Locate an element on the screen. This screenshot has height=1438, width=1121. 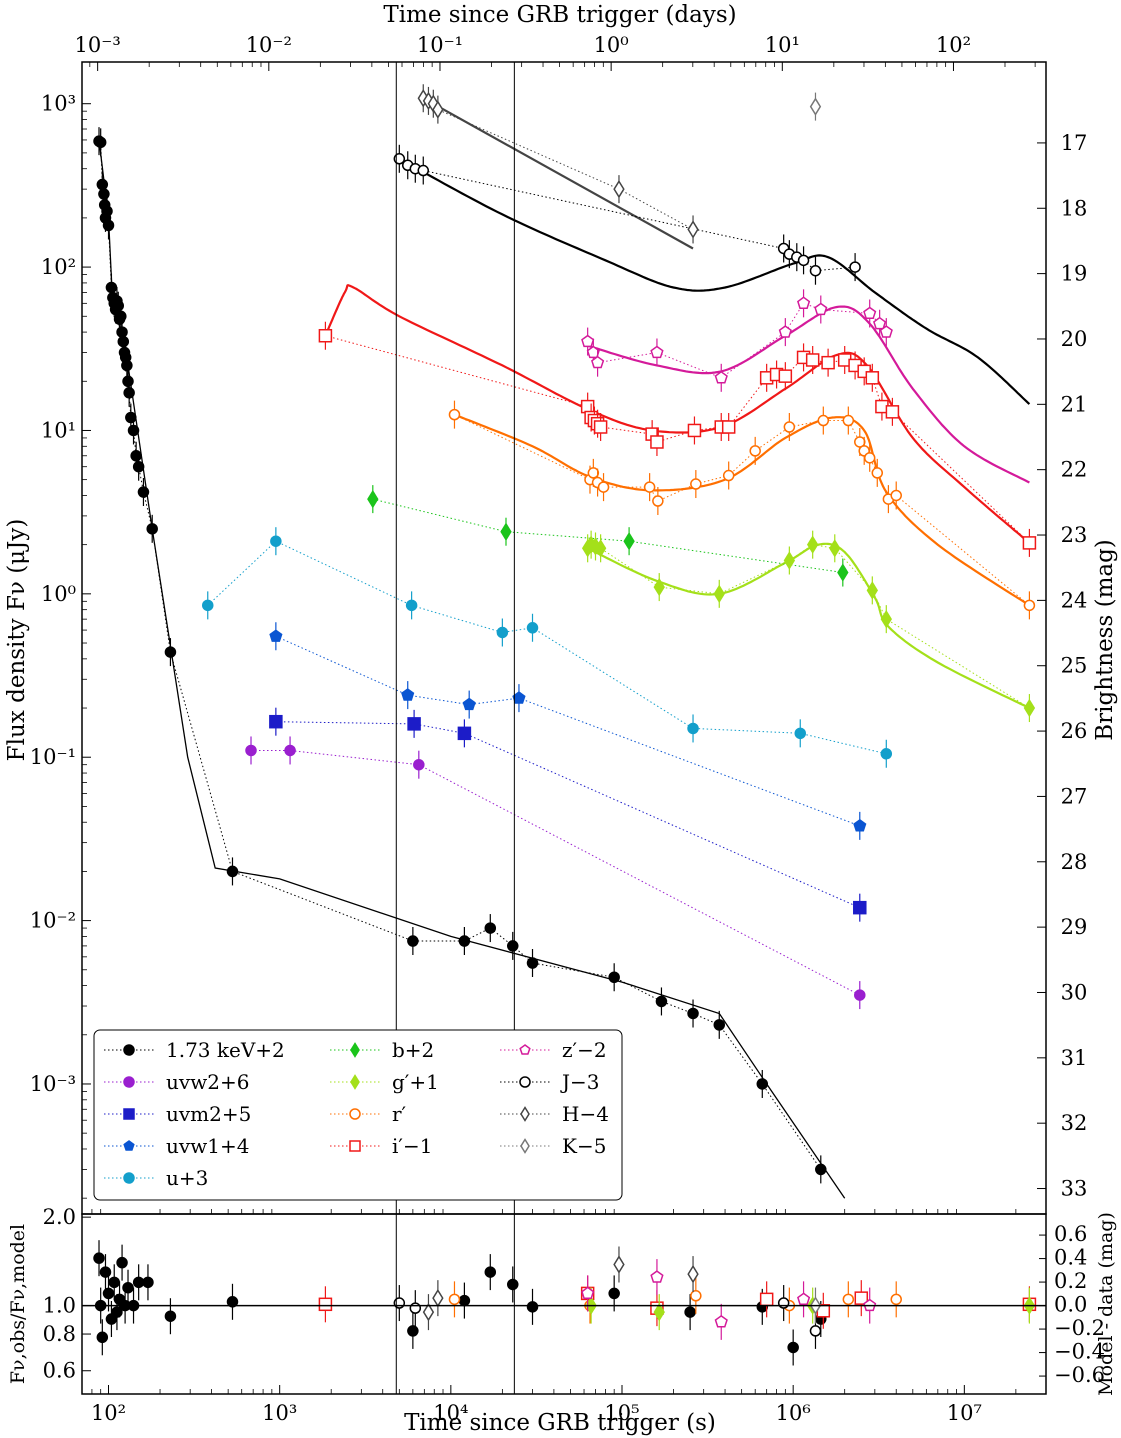
legend-label: J−3 is located at coordinates (580, 1082).